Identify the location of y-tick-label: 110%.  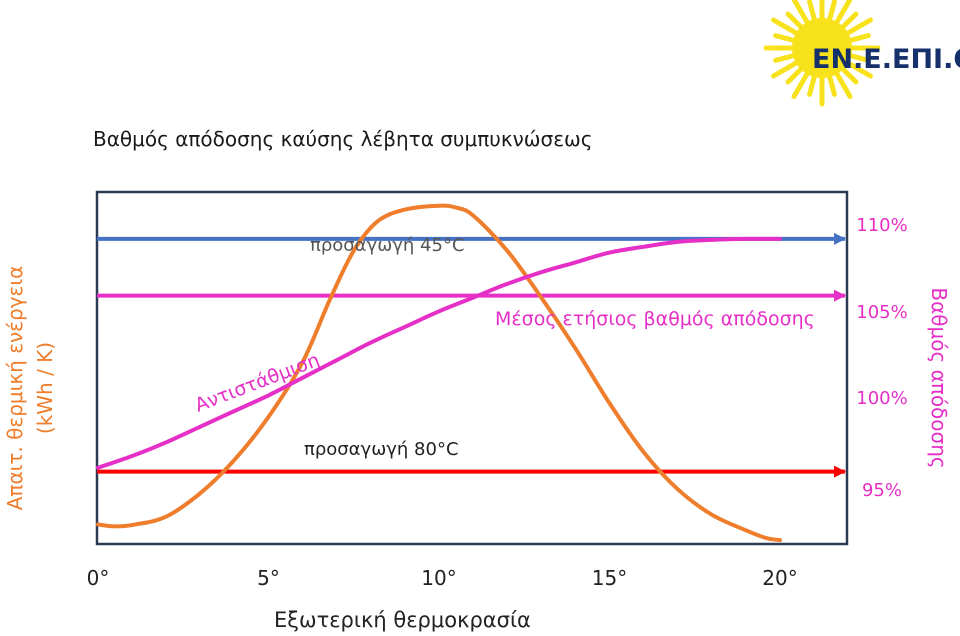
(881, 225).